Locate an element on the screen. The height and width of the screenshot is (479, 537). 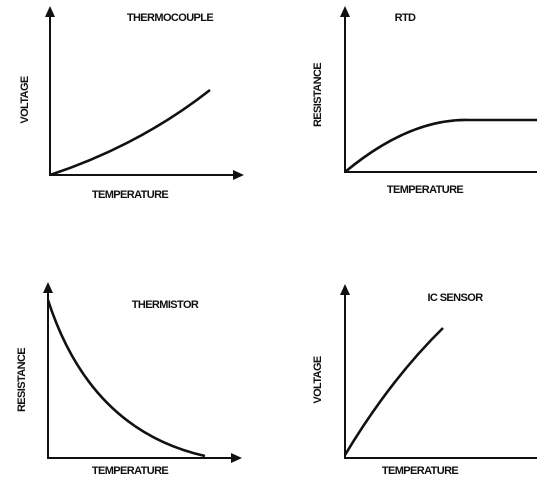
panel-title: THERMISTOR is located at coordinates (165, 305).